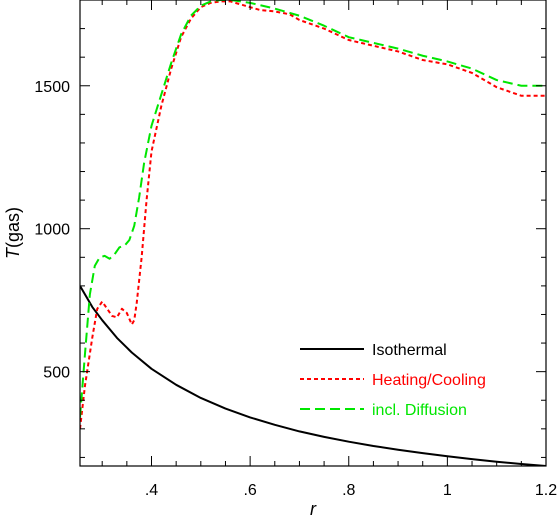  I want to click on y-tick-label: 500, so click(56, 373).